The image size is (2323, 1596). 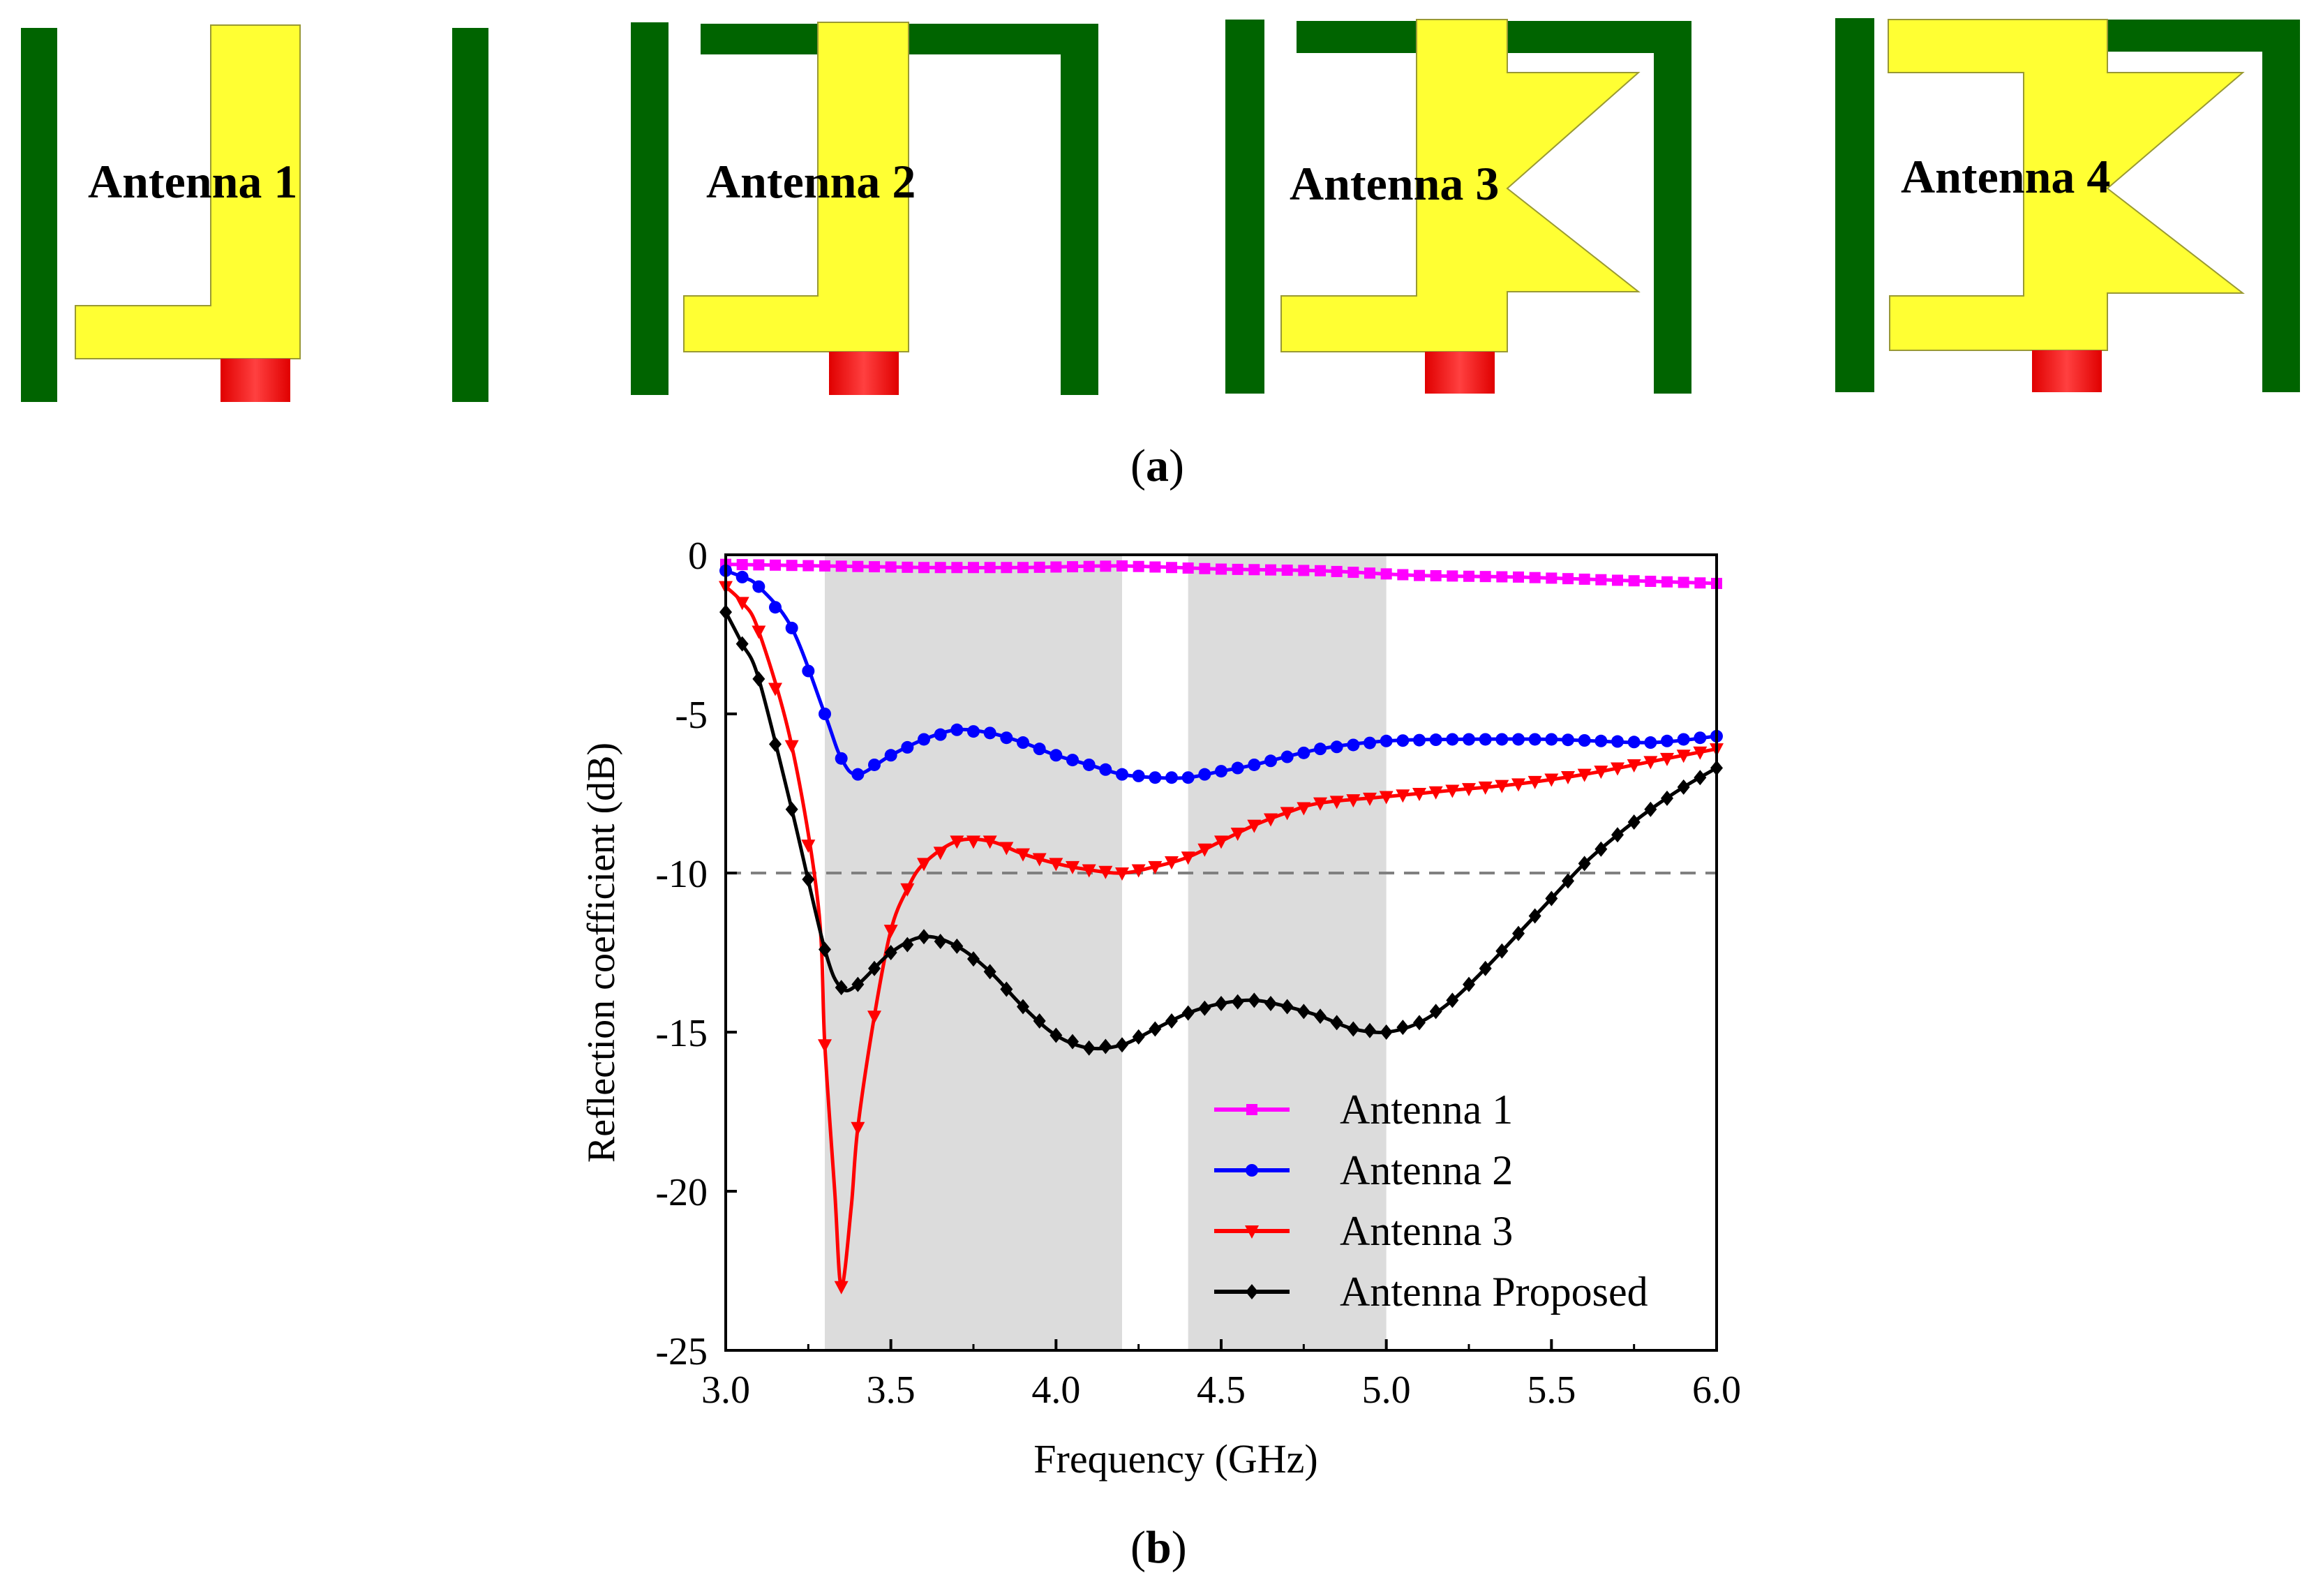 What do you see at coordinates (1175, 1459) in the screenshot?
I see `x-axis-label: Frequency (GHz)` at bounding box center [1175, 1459].